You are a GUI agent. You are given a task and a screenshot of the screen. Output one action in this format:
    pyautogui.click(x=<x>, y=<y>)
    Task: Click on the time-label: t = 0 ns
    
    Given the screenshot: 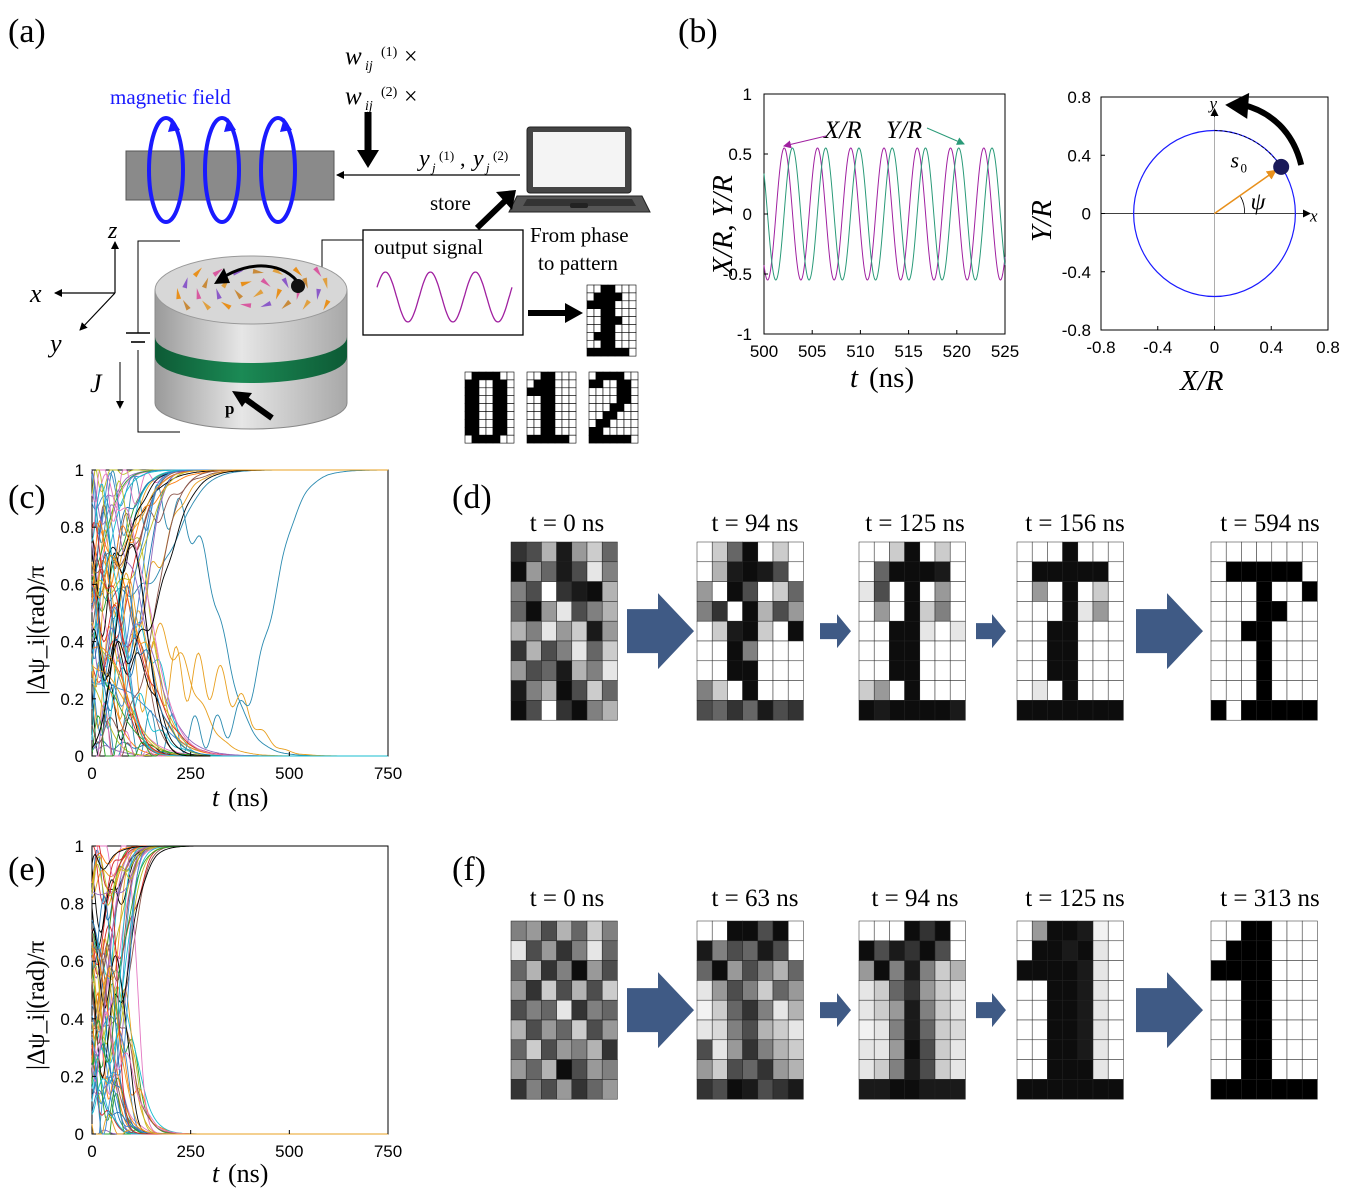 What is the action you would take?
    pyautogui.click(x=567, y=898)
    